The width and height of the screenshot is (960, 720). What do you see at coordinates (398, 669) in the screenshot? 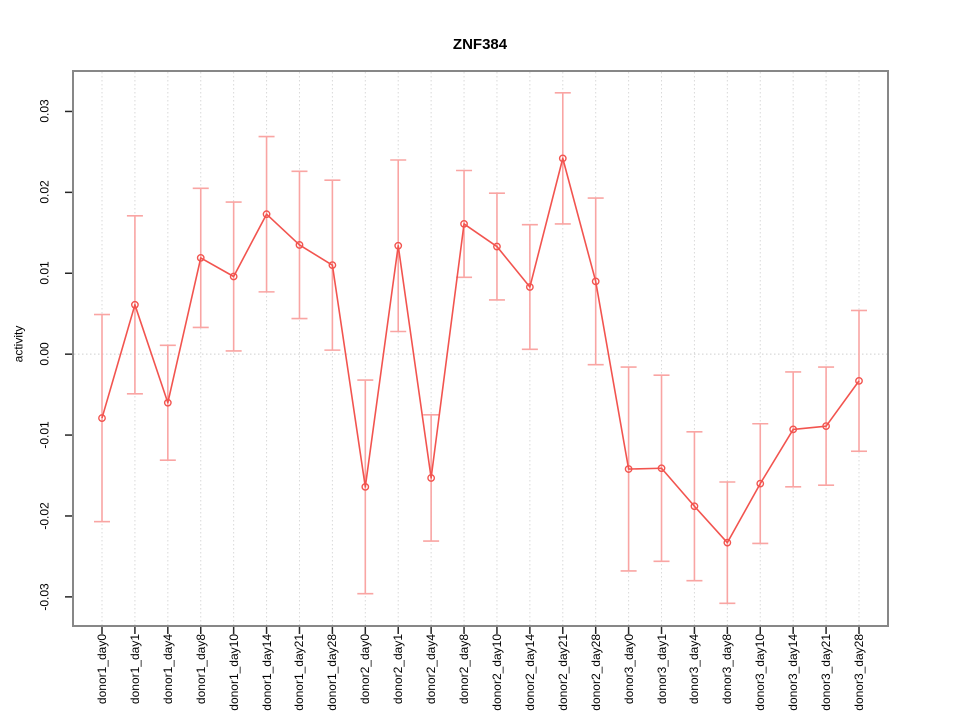
I see `x-tick-label: donor2_day1` at bounding box center [398, 669].